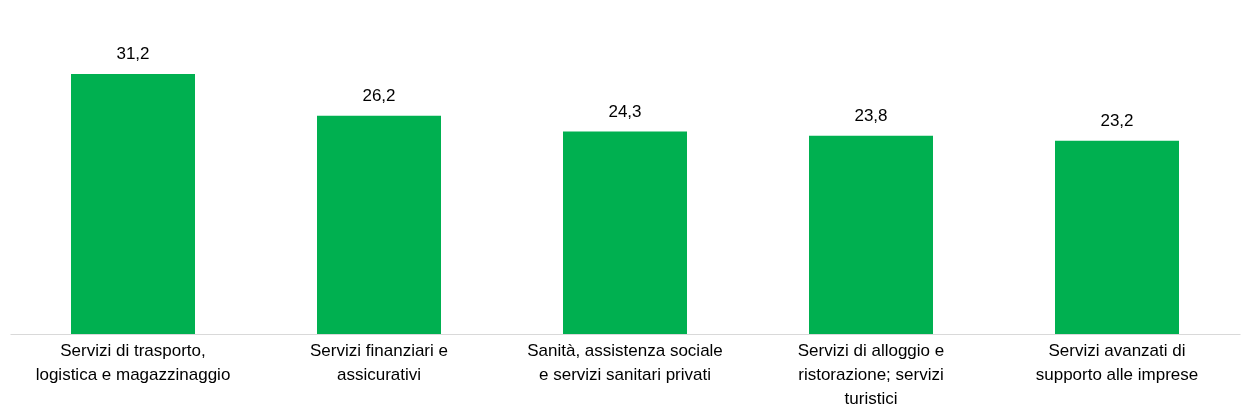 This screenshot has width=1250, height=409. I want to click on data-label: 24,3, so click(625, 111).